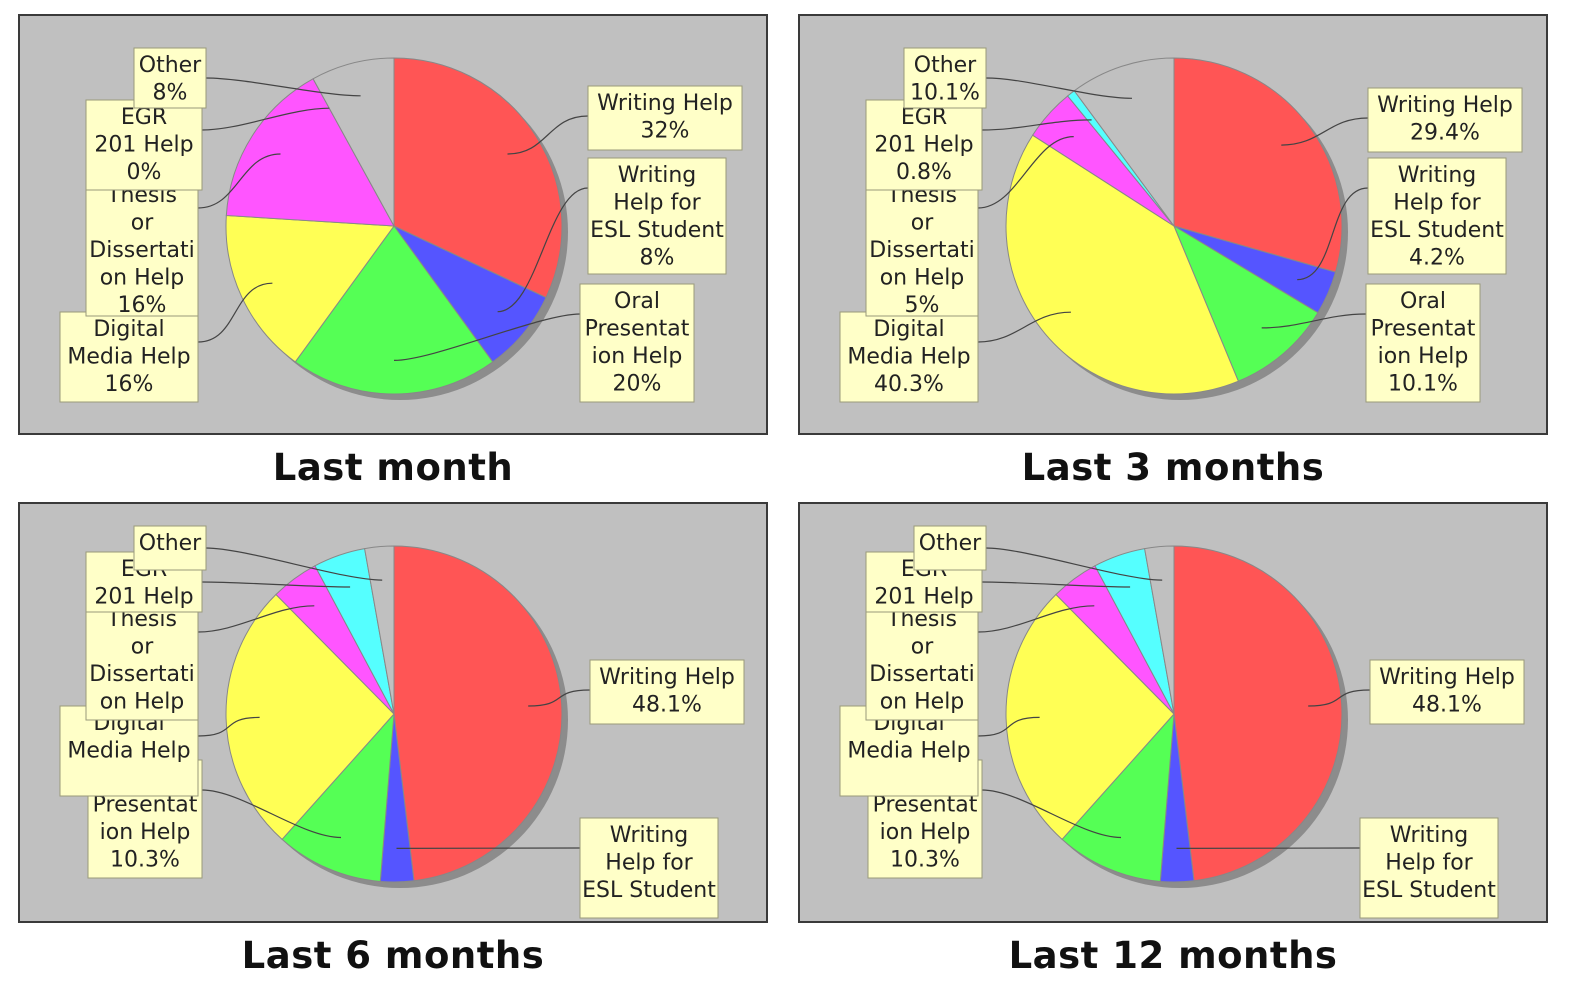 The height and width of the screenshot is (992, 1576). What do you see at coordinates (1173, 467) in the screenshot?
I see `chart-title: Last 3 months` at bounding box center [1173, 467].